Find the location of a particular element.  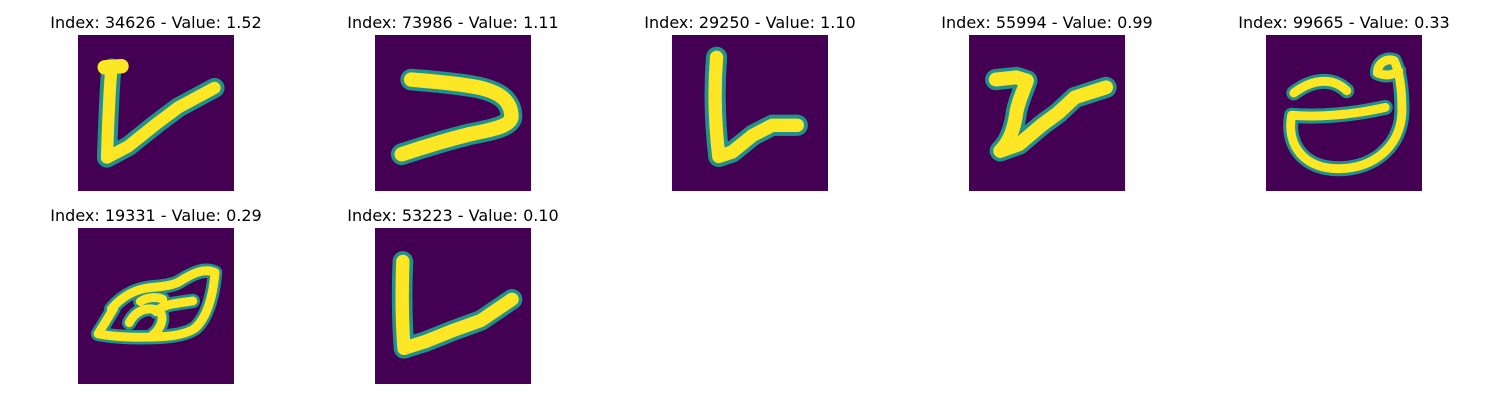

panel-title: Index: 55994 - Value: 0.99 is located at coordinates (1047, 22).